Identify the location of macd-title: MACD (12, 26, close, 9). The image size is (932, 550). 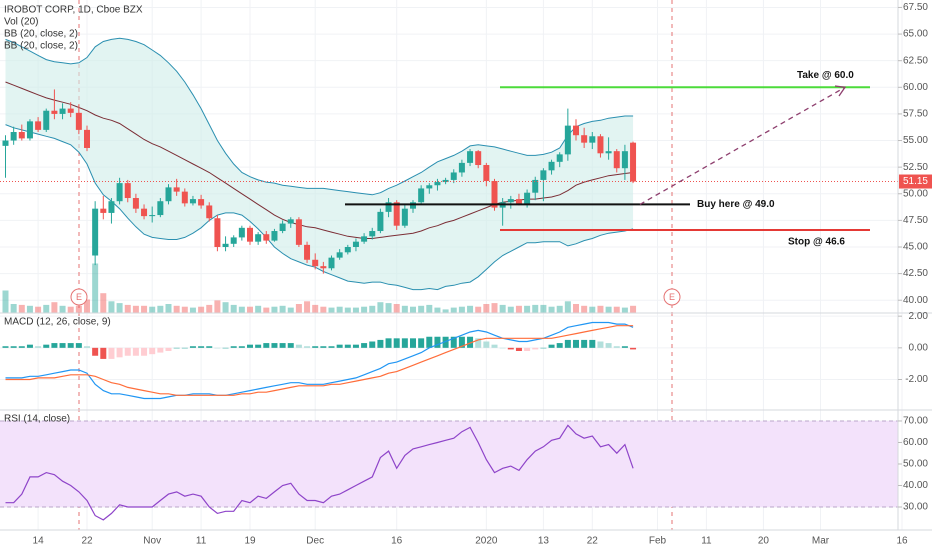
(57, 322).